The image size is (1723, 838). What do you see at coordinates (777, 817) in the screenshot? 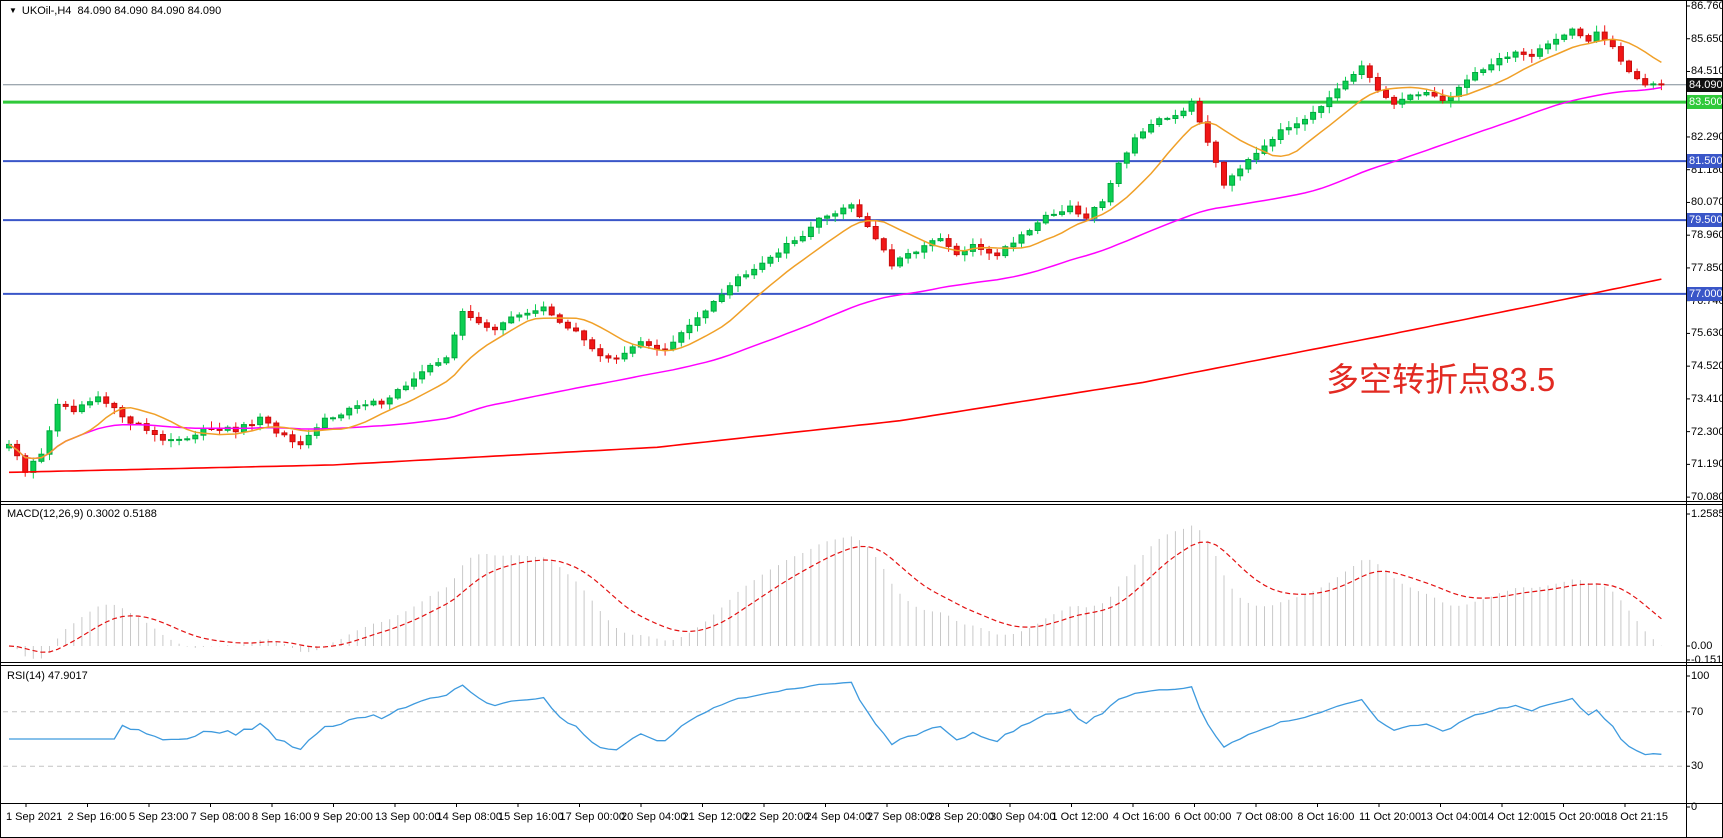
I see `time-tick-label: 22 Sep 20:00` at bounding box center [777, 817].